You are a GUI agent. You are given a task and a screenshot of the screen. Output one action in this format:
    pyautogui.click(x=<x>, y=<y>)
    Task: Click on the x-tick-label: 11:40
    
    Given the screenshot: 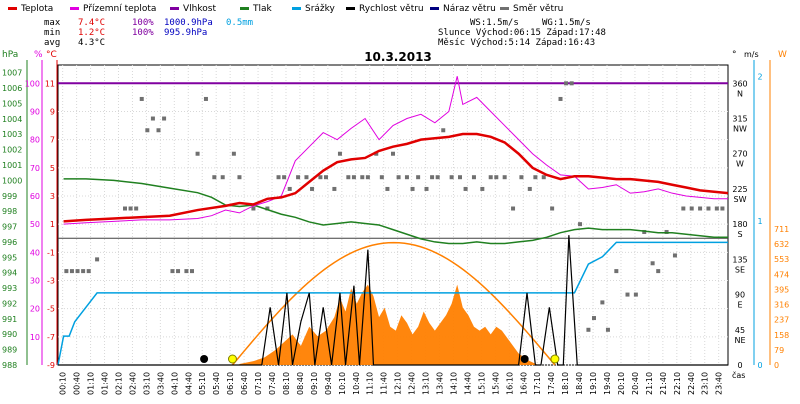 What is the action you would take?
    pyautogui.click(x=384, y=383)
    